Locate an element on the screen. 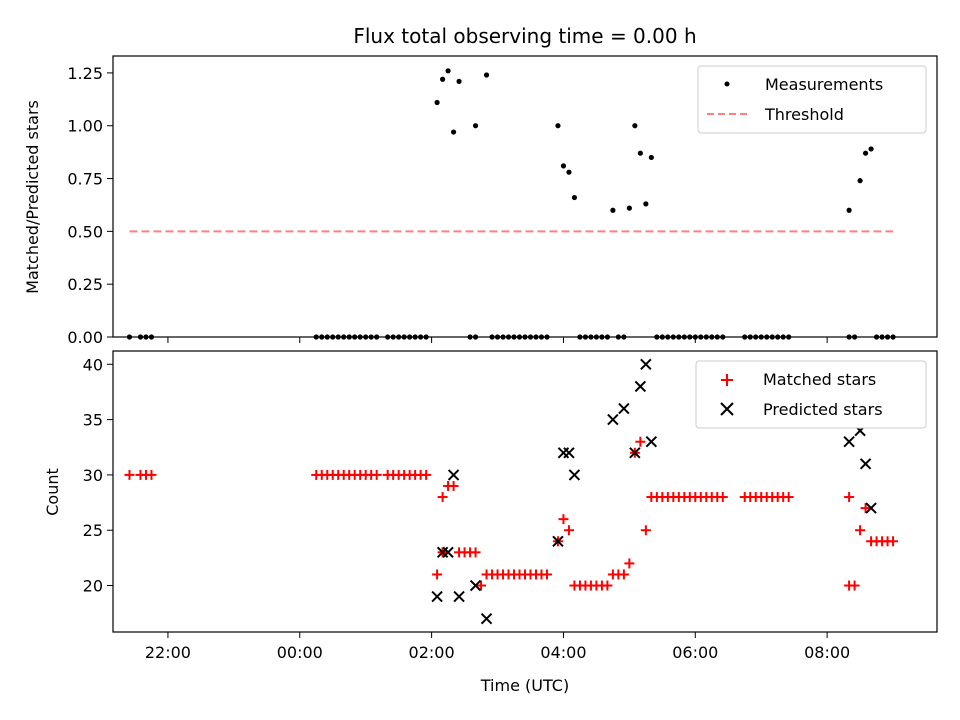 The width and height of the screenshot is (960, 720). y-tick-label: 35 is located at coordinates (93, 420).